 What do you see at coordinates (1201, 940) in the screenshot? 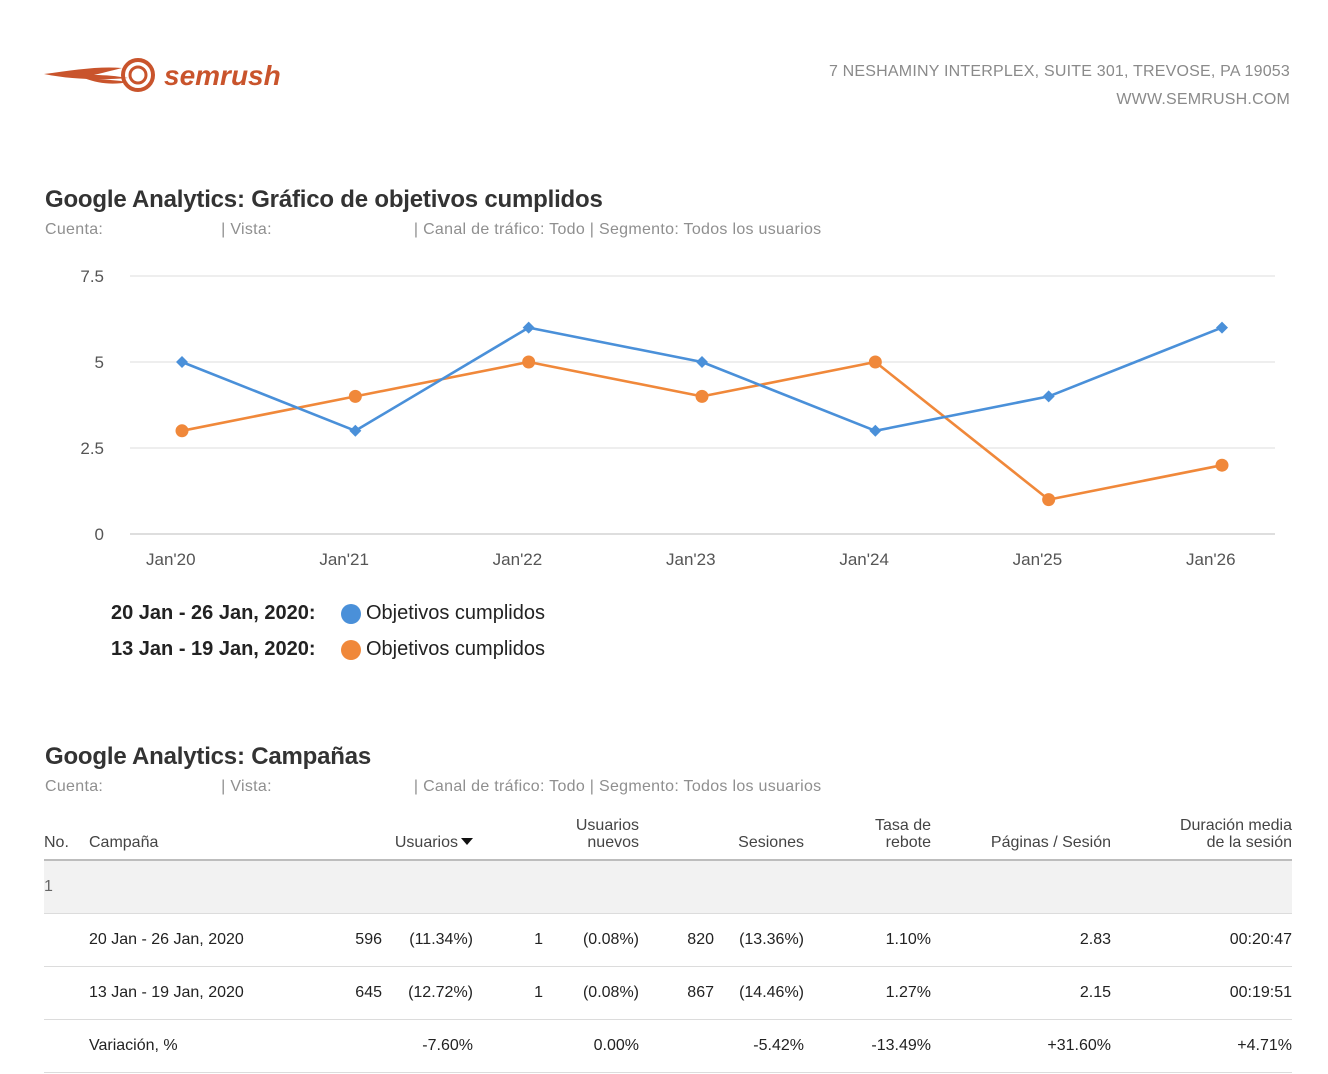
I see `duration-value: 00:20:47` at bounding box center [1201, 940].